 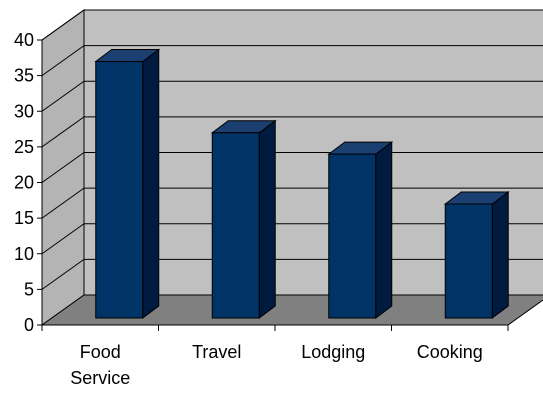 What do you see at coordinates (29, 325) in the screenshot?
I see `y-tick-label: 0` at bounding box center [29, 325].